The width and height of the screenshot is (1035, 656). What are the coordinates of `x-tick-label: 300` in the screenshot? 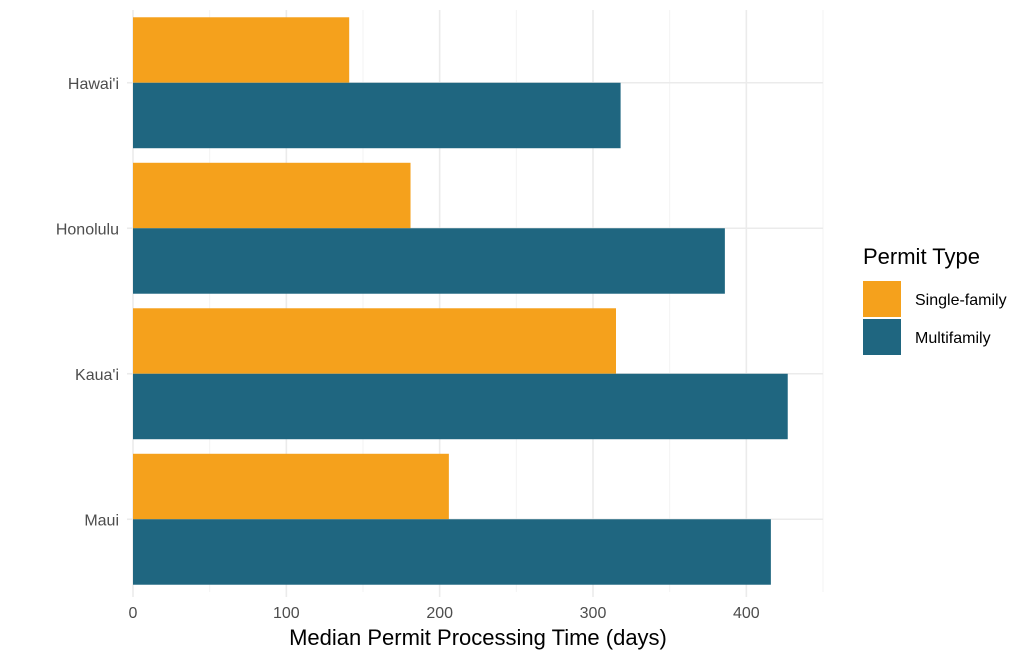 It's located at (593, 613).